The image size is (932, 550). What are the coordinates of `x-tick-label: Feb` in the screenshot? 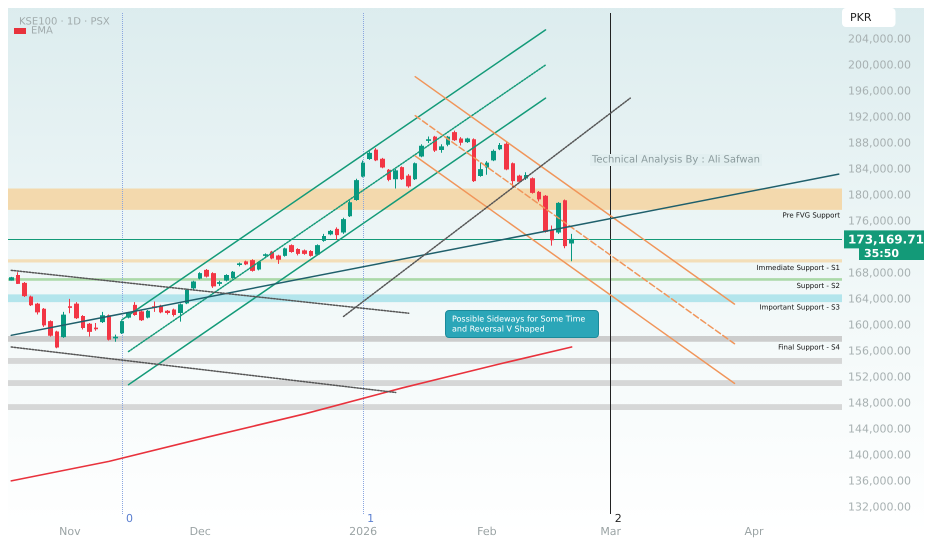 It's located at (487, 531).